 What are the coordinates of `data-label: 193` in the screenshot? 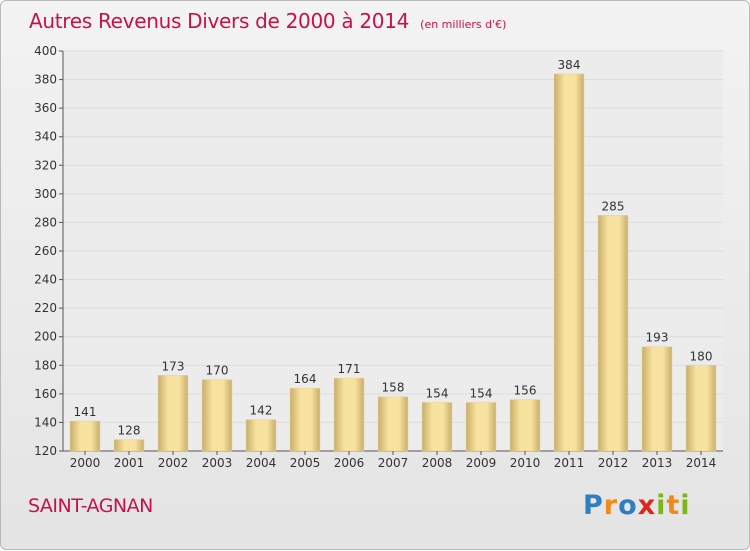 It's located at (657, 338).